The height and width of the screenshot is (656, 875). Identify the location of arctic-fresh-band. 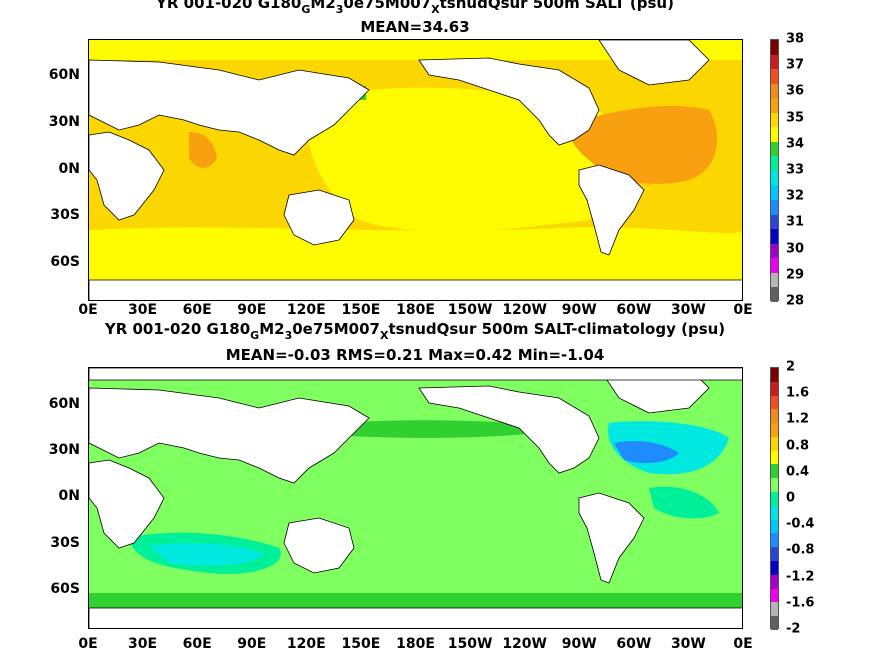
(415, 50).